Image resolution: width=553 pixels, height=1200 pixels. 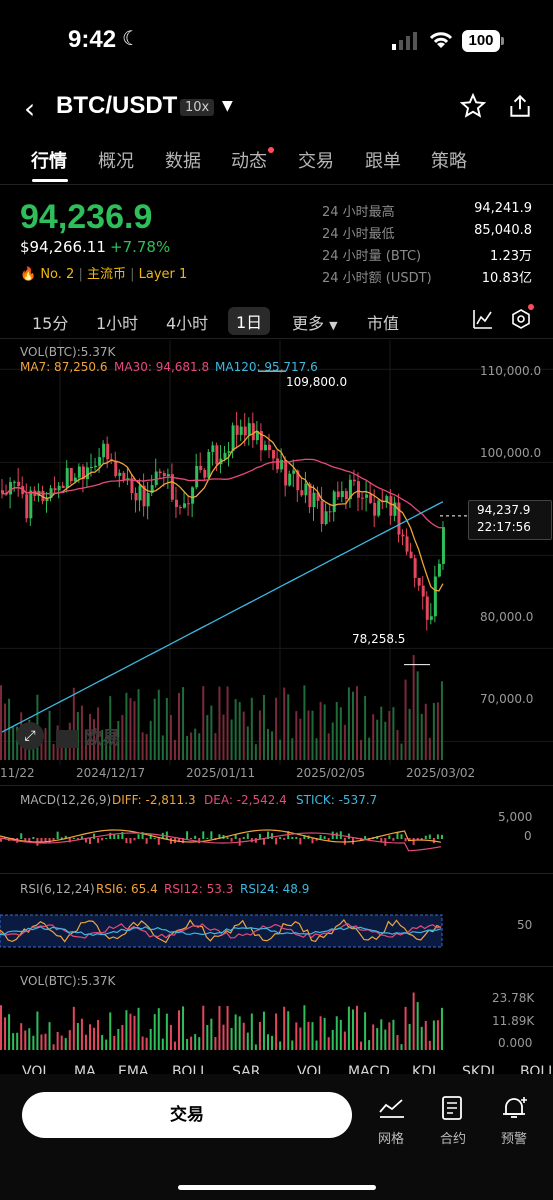 I want to click on rsi-chart, so click(x=221, y=931).